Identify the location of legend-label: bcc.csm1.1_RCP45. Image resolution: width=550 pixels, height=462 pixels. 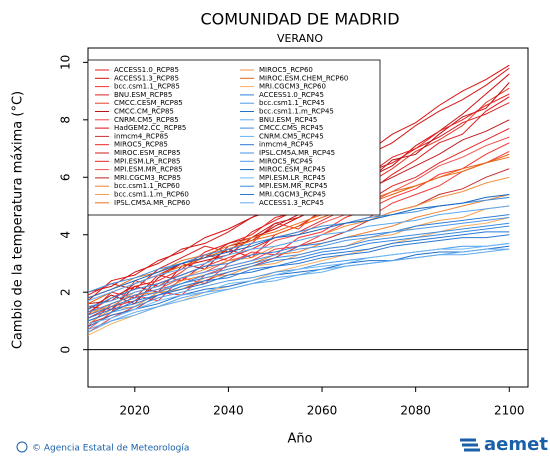
(292, 103).